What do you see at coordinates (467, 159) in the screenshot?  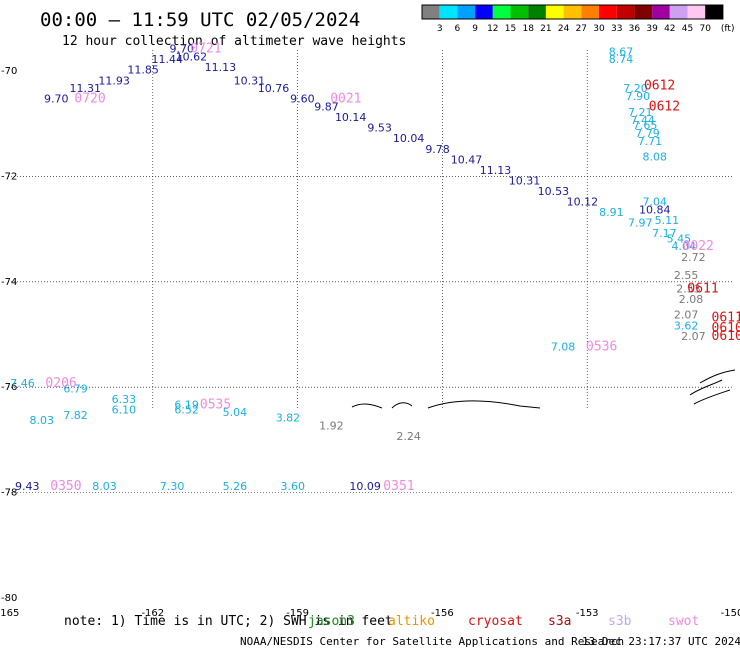 I see `swh-value: 10.47` at bounding box center [467, 159].